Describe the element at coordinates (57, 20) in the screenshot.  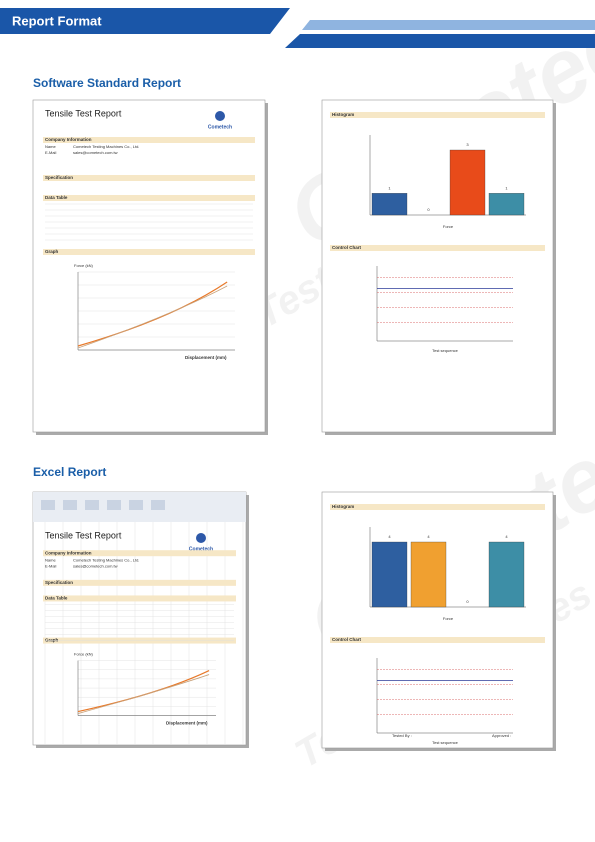
I see `header-title: Report Format` at that location.